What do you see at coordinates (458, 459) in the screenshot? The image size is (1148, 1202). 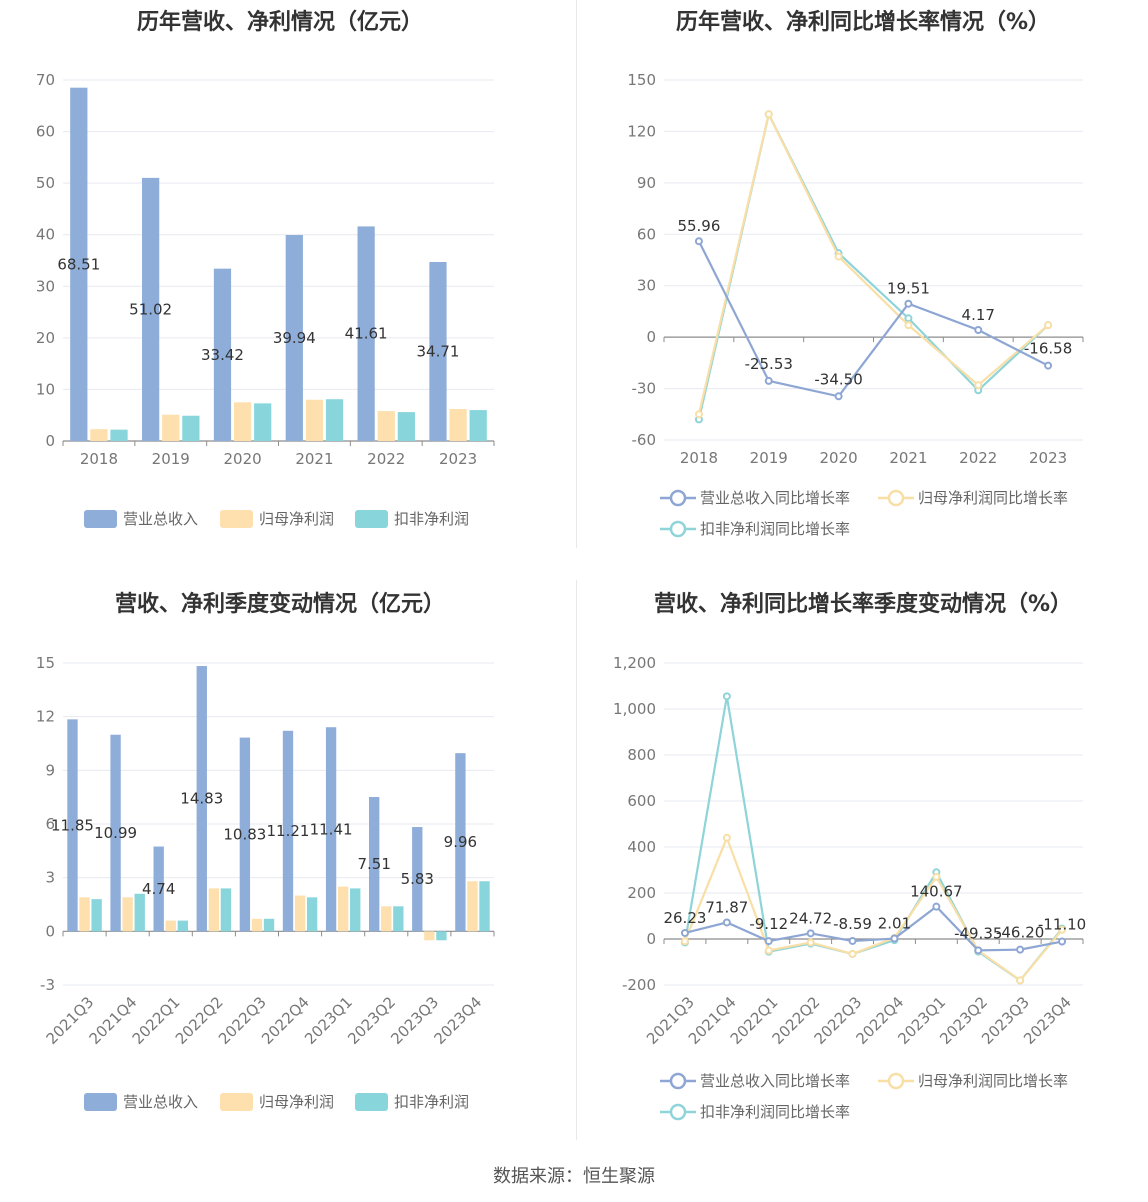 I see `x-tick-label: 2023` at bounding box center [458, 459].